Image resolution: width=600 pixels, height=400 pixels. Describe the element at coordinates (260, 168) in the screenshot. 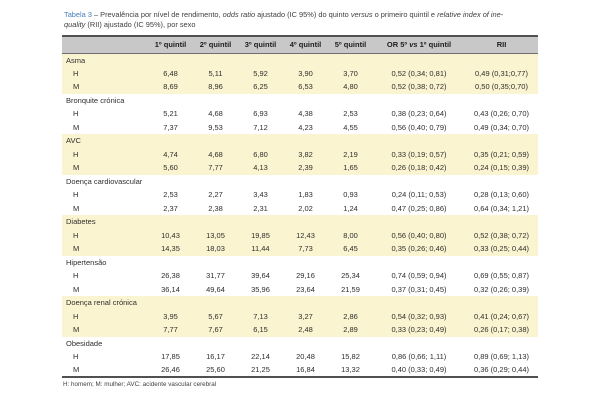

I see `value-cell: 4,13` at that location.